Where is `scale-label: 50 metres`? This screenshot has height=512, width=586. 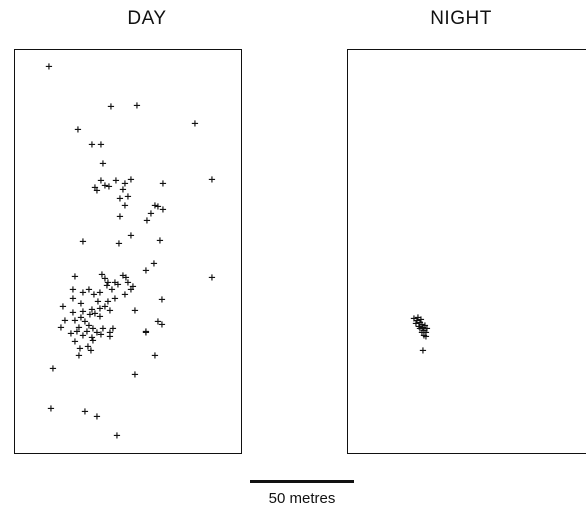
scale-label: 50 metres is located at coordinates (302, 498).